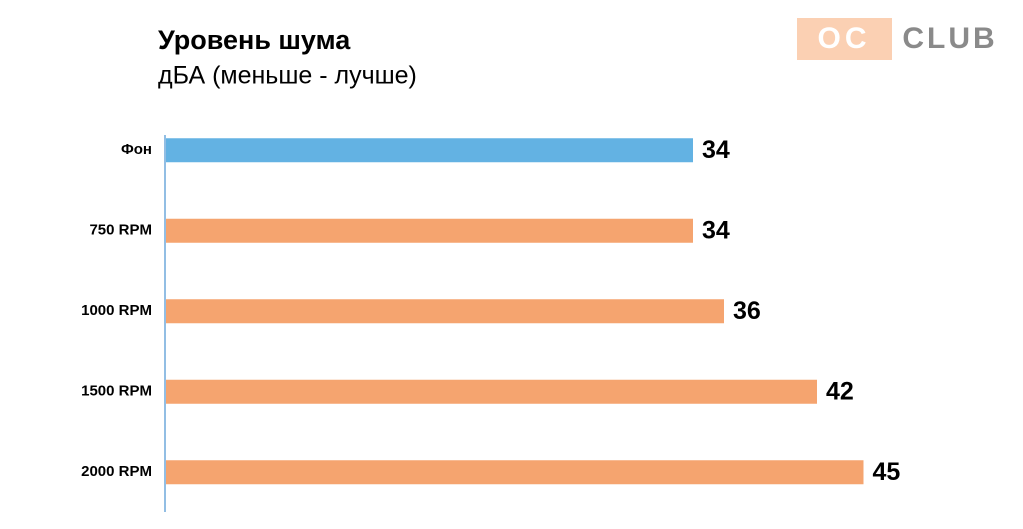  What do you see at coordinates (747, 311) in the screenshot?
I see `value-label: 36` at bounding box center [747, 311].